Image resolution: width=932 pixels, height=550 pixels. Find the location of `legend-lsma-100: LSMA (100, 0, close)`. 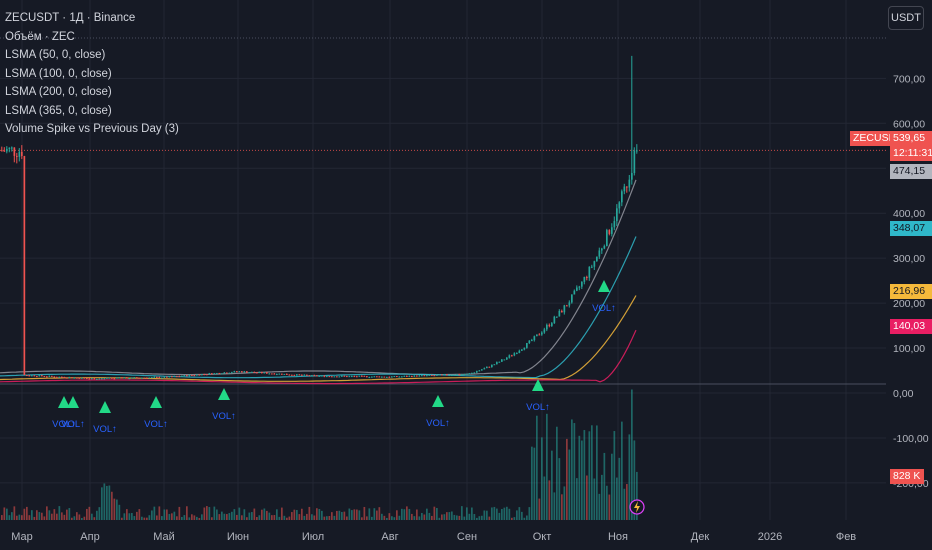

legend-lsma-100: LSMA (100, 0, close) is located at coordinates (58, 73).